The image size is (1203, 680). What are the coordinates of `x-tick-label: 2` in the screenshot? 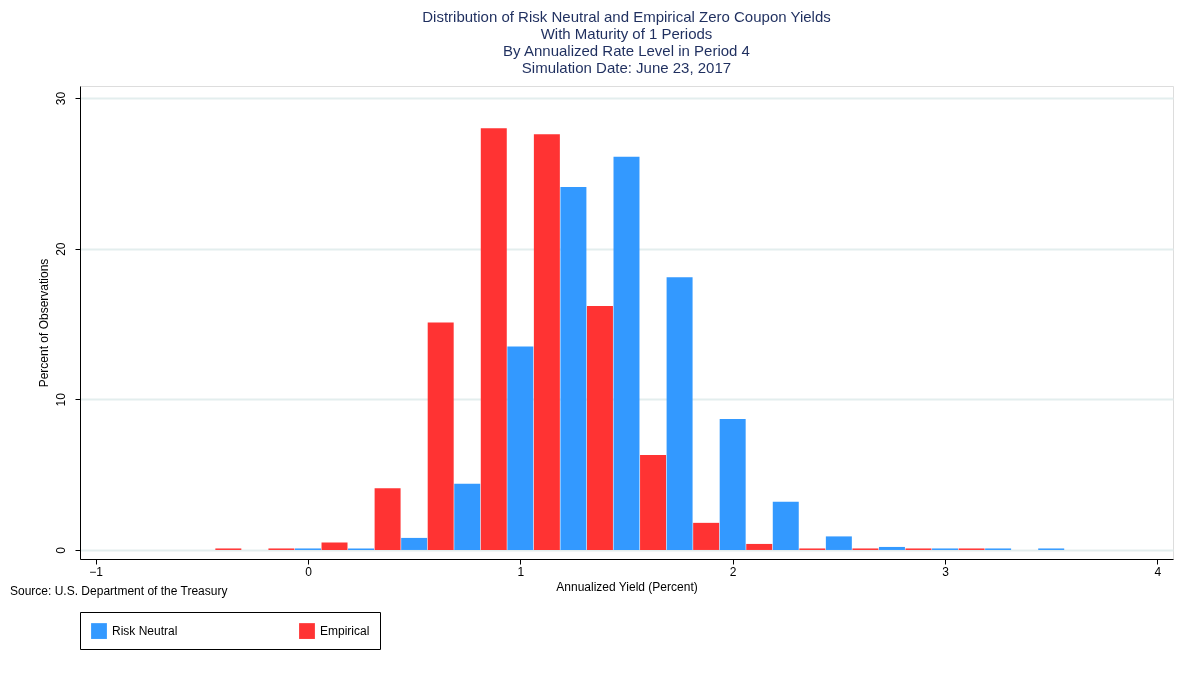 It's located at (733, 571).